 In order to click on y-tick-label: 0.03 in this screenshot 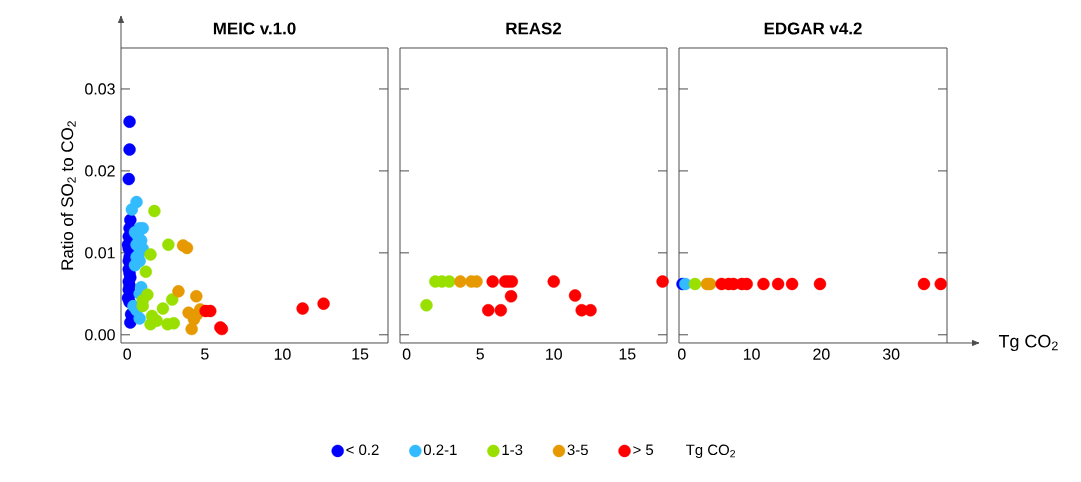, I will do `click(100, 89)`.